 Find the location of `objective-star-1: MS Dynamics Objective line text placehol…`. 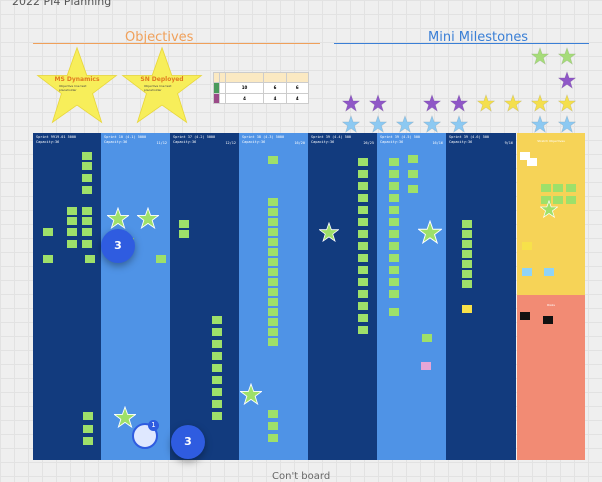

objective-star-1: MS Dynamics Objective line text placehol… is located at coordinates (77, 85).